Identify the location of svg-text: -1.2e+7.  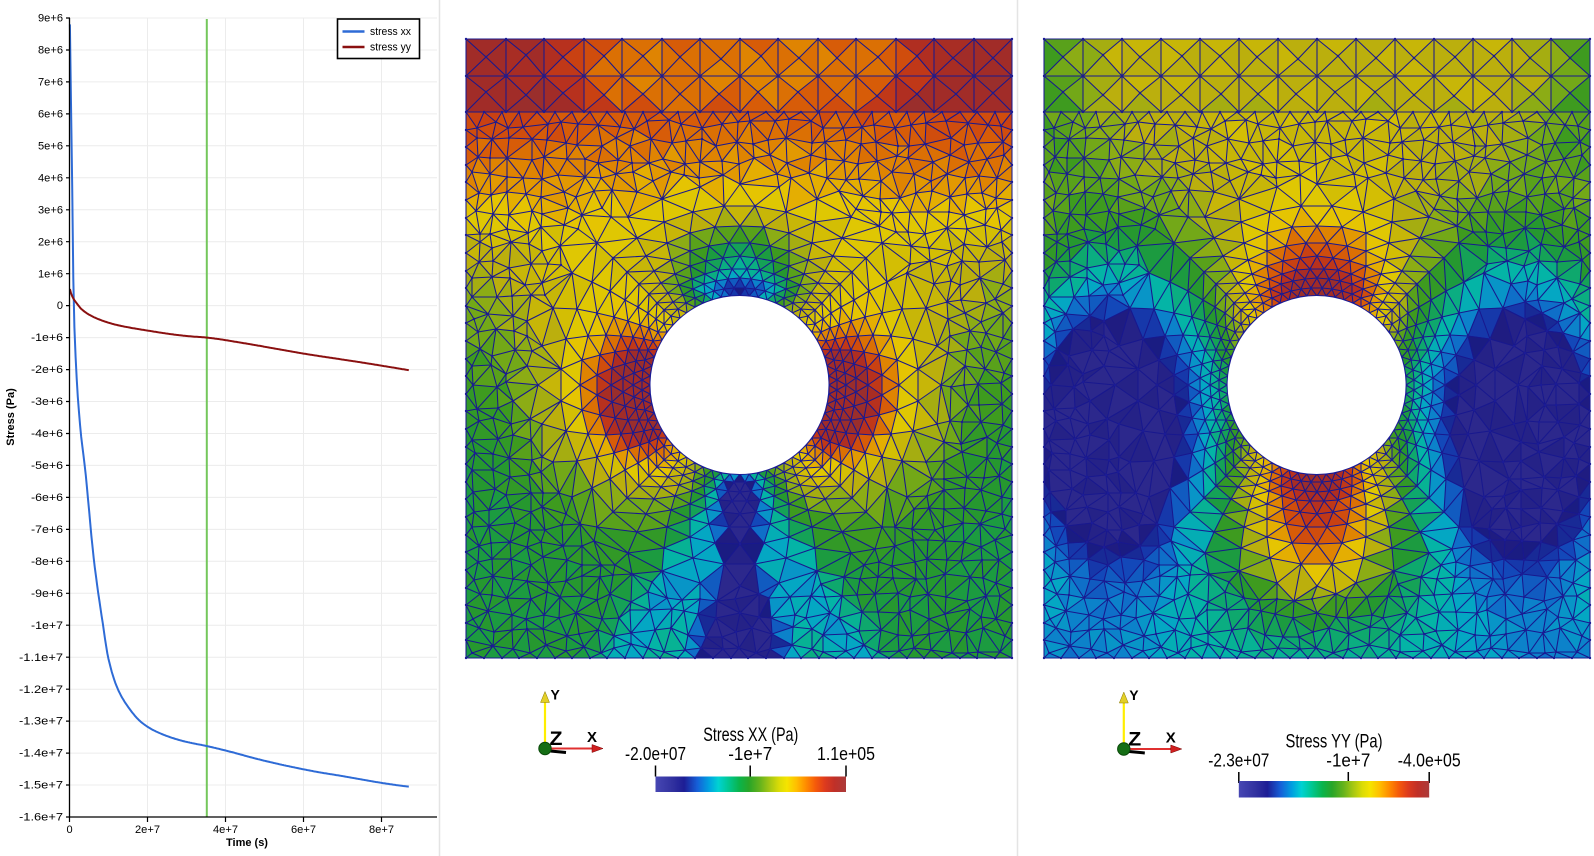
(41, 690).